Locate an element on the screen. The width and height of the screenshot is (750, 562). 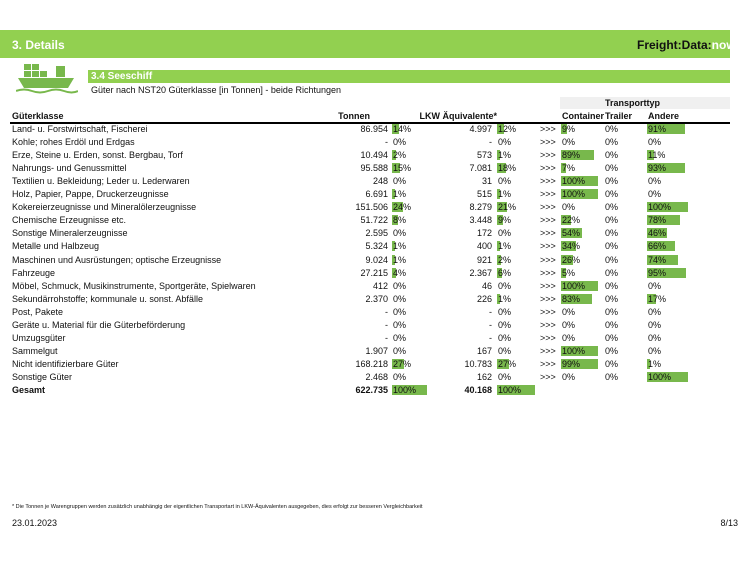
brand-main: Freight:Data: is located at coordinates (674, 45).